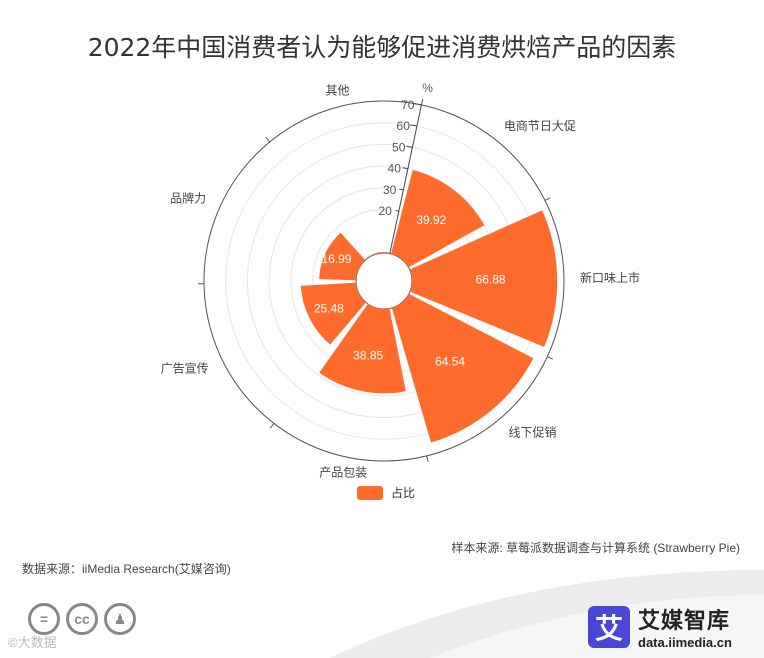  I want to click on radial-axis-line, so click(405, 179).